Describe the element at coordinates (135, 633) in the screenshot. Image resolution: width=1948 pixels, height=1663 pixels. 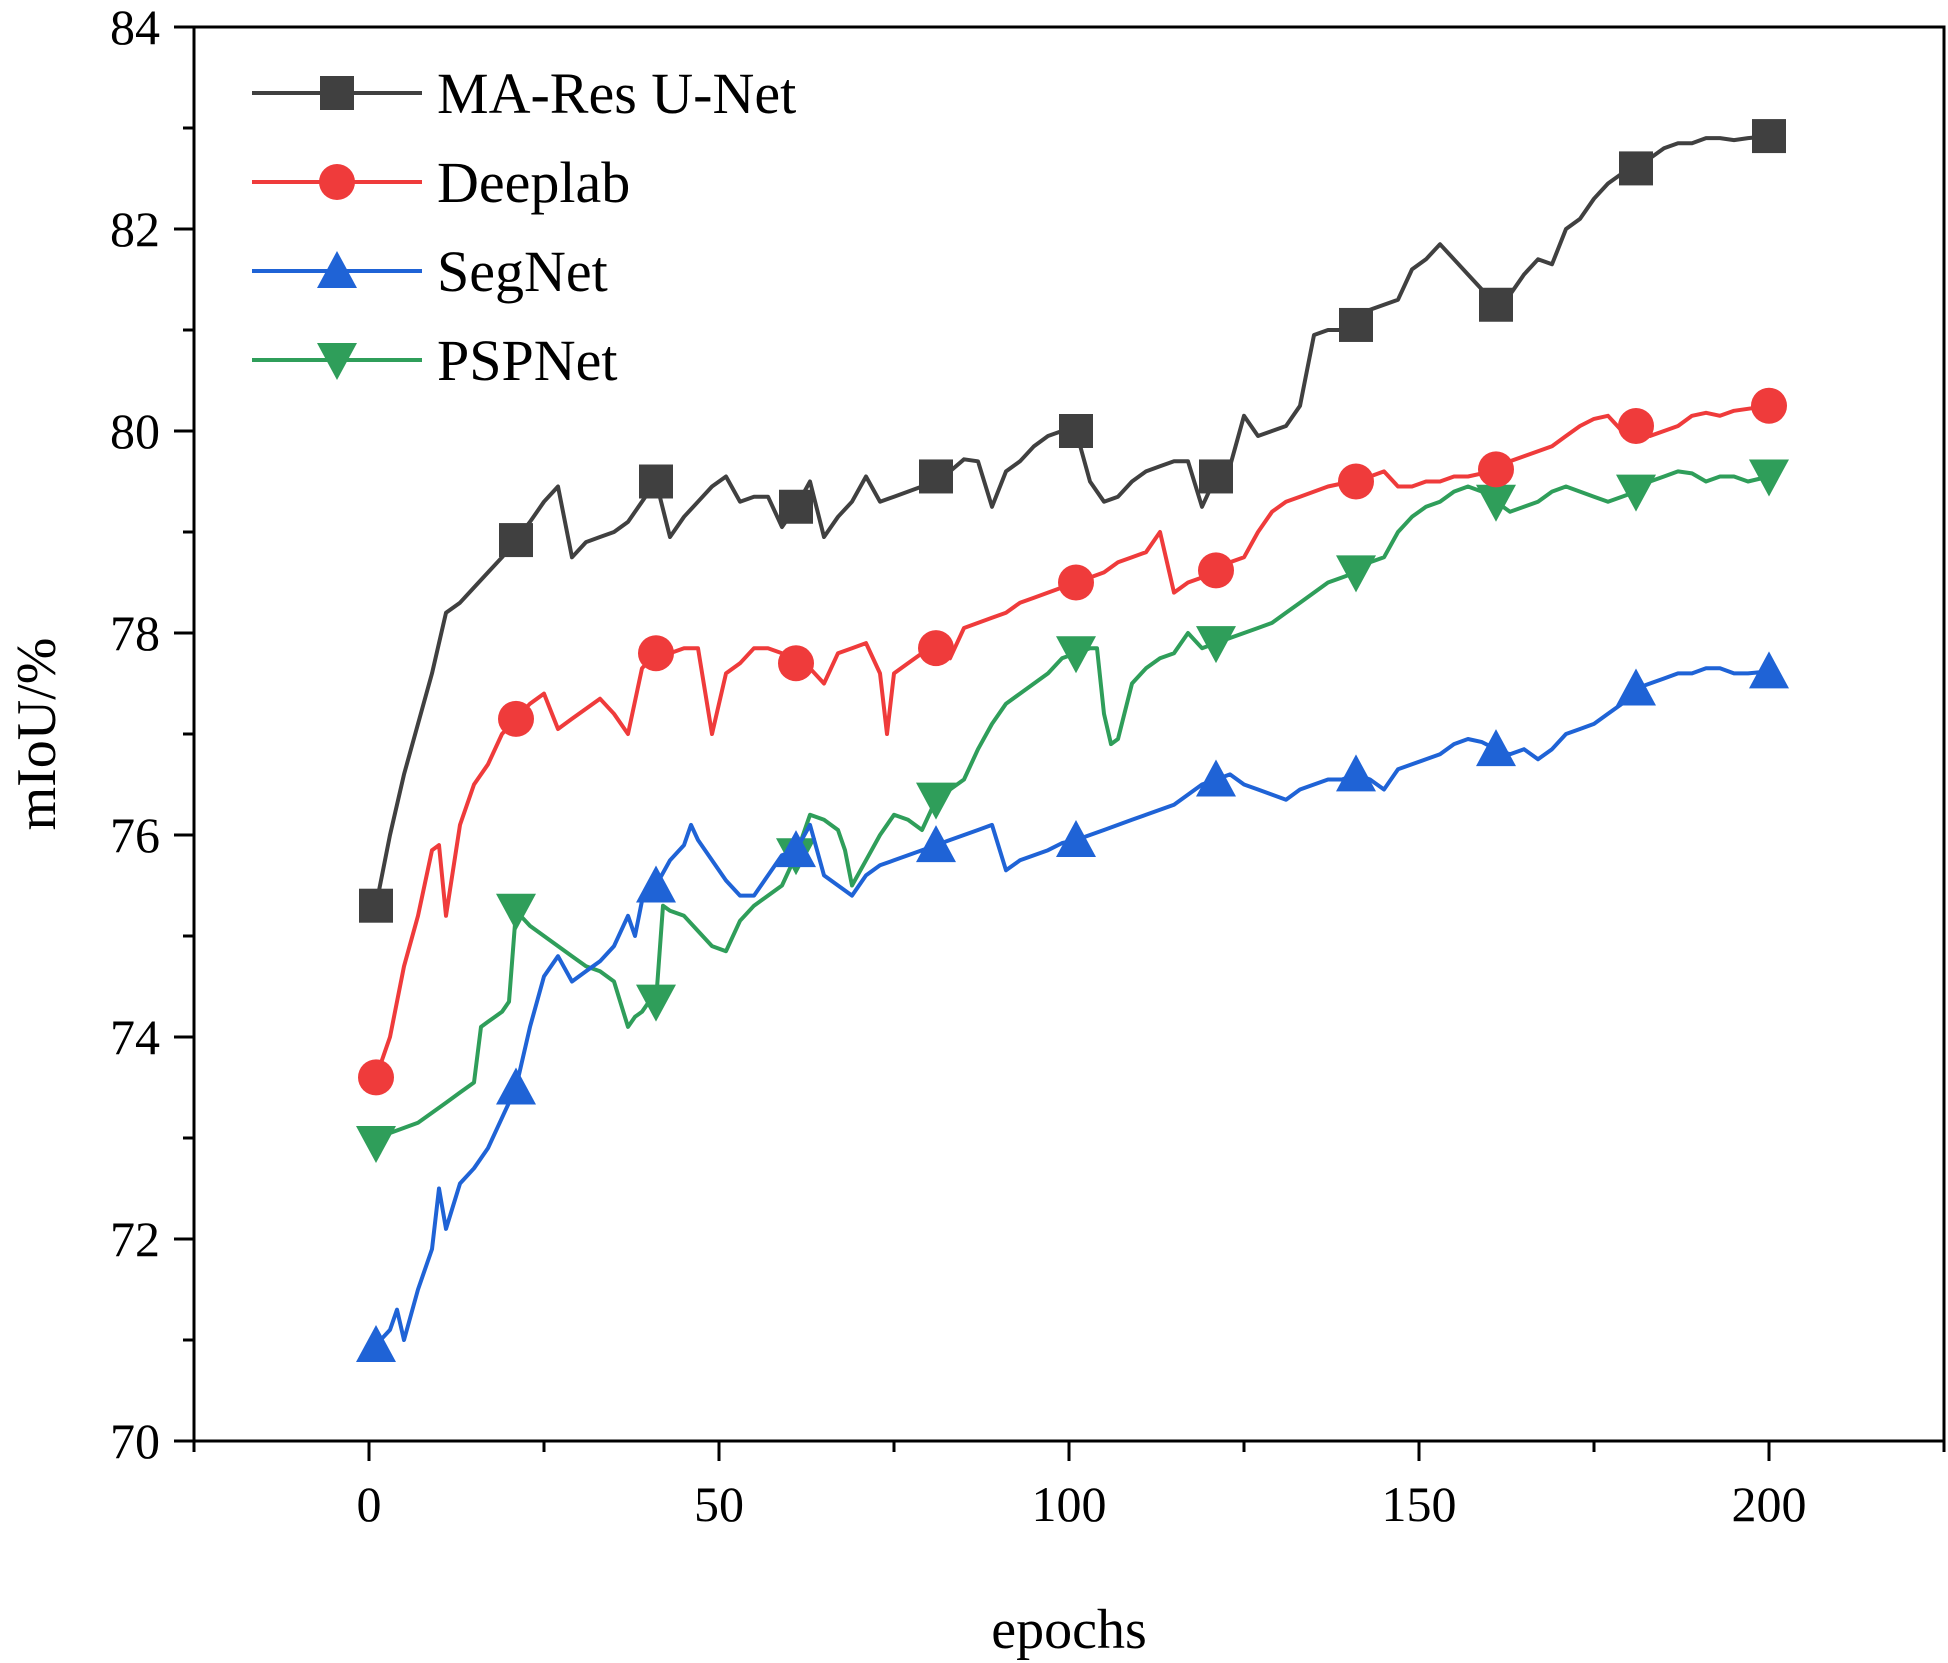
I see `y-tick-label: 78` at that location.